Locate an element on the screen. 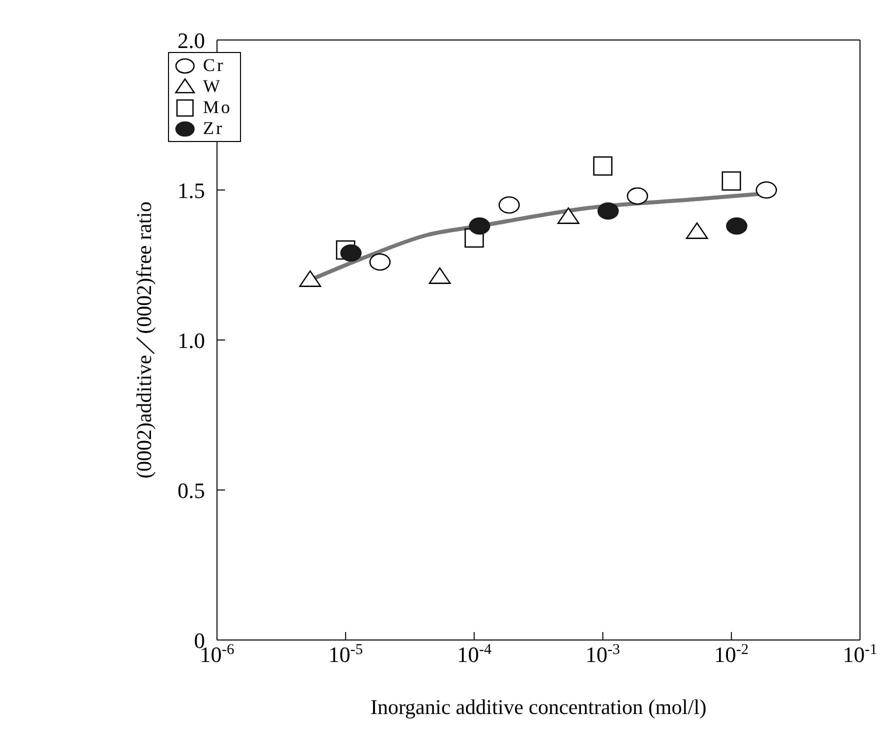 This screenshot has width=892, height=743. legend-label: Mo is located at coordinates (217, 107).